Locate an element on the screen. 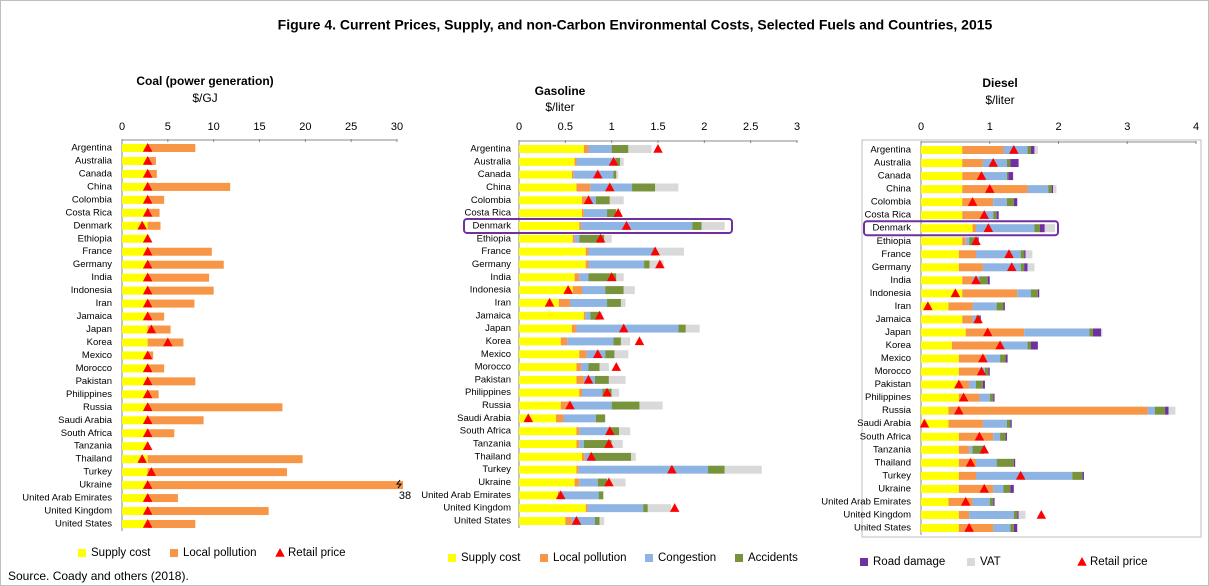 This screenshot has width=1209, height=586. category-label: Argentina is located at coordinates (490, 149).